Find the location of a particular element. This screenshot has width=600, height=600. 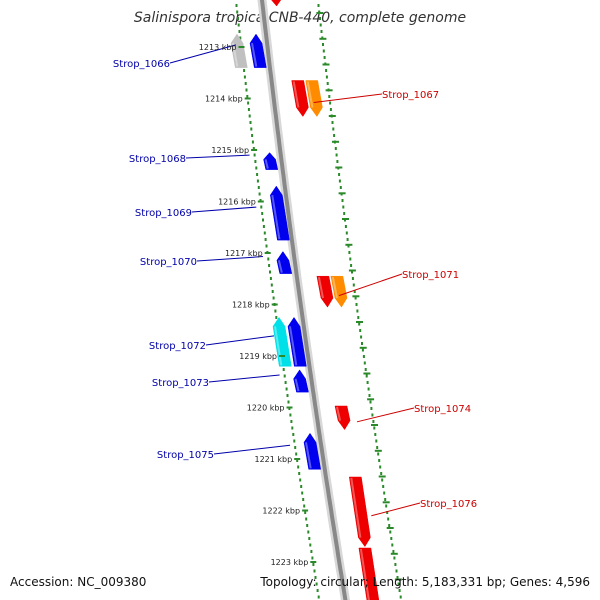

gene-label-Strop_1069: Strop_1069 is located at coordinates (163, 213).